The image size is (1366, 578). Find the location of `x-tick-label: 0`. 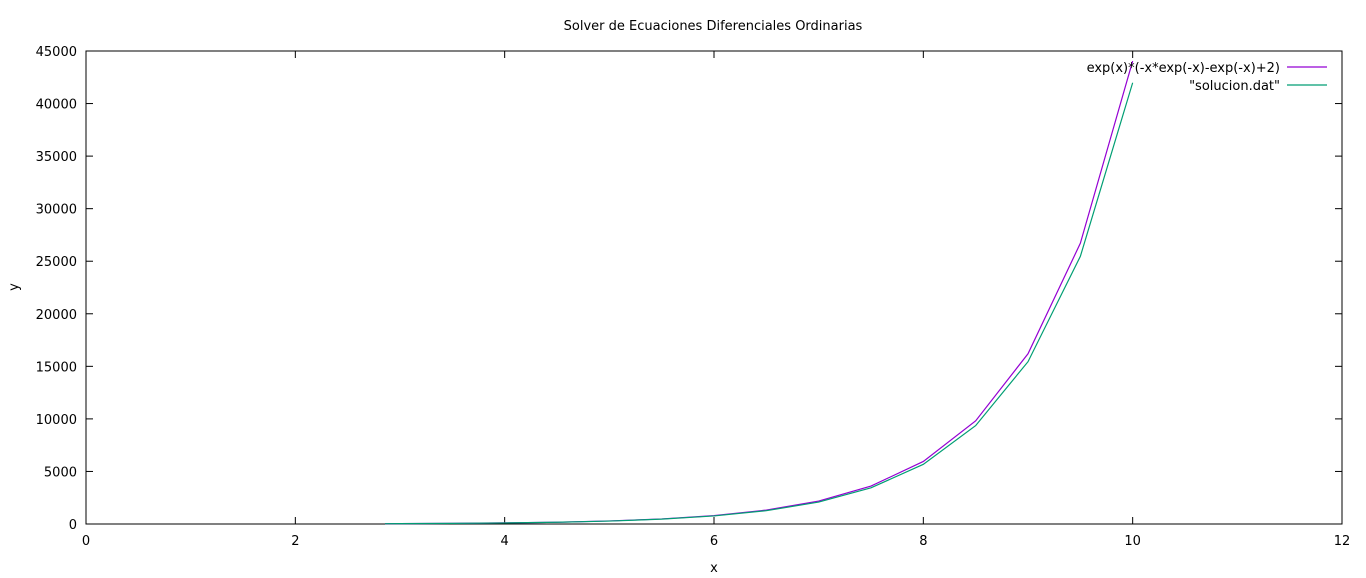

x-tick-label: 0 is located at coordinates (86, 541).